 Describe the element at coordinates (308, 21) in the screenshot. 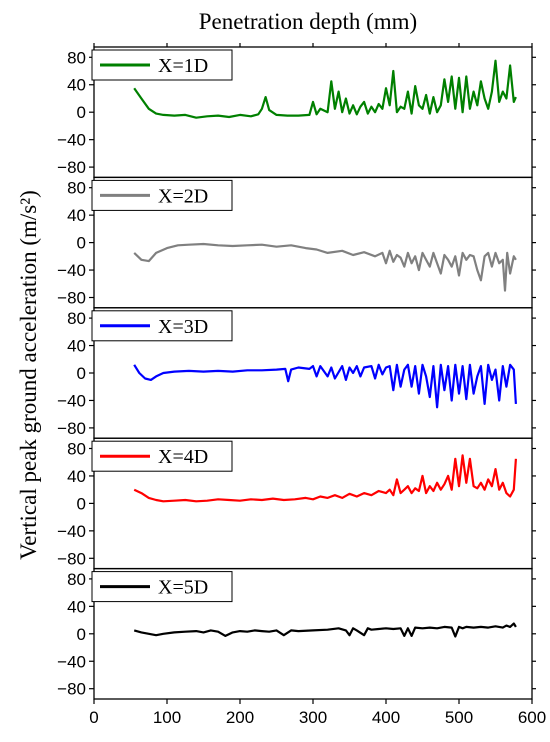

I see `chart-title: Penetration depth (mm)` at that location.